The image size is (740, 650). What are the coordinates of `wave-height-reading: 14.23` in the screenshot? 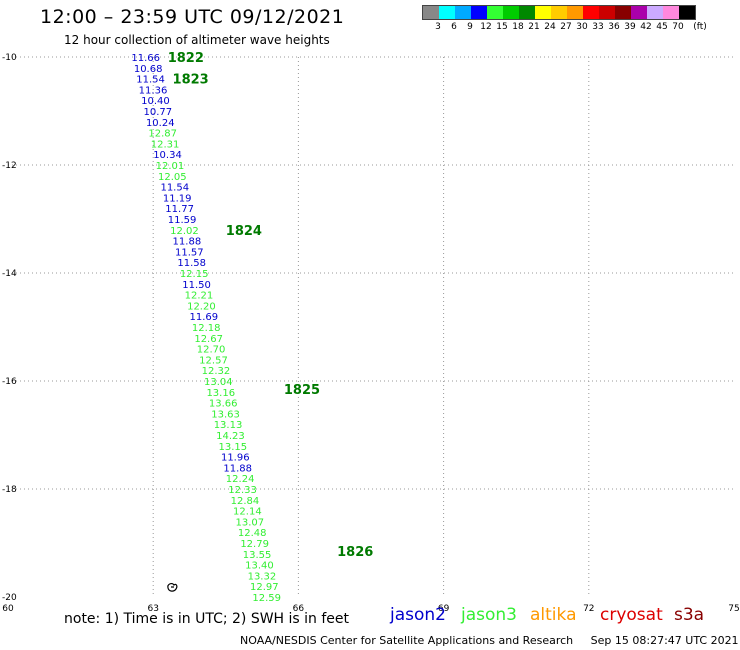 It's located at (230, 436).